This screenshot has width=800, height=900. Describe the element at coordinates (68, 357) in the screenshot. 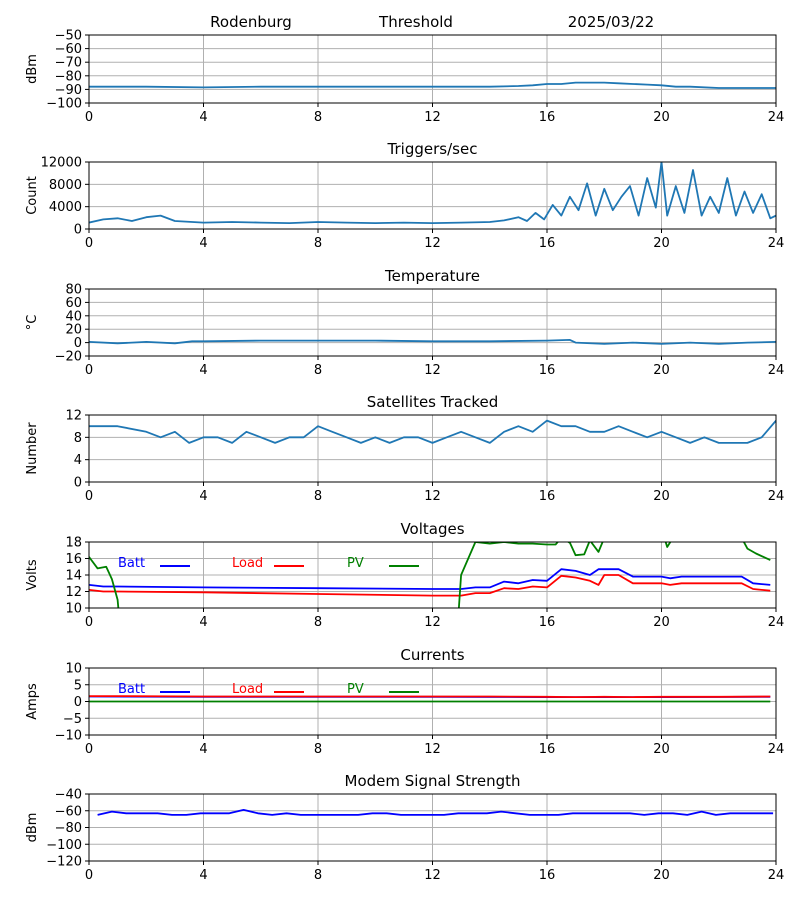

I see `y-tick-label: −20` at that location.